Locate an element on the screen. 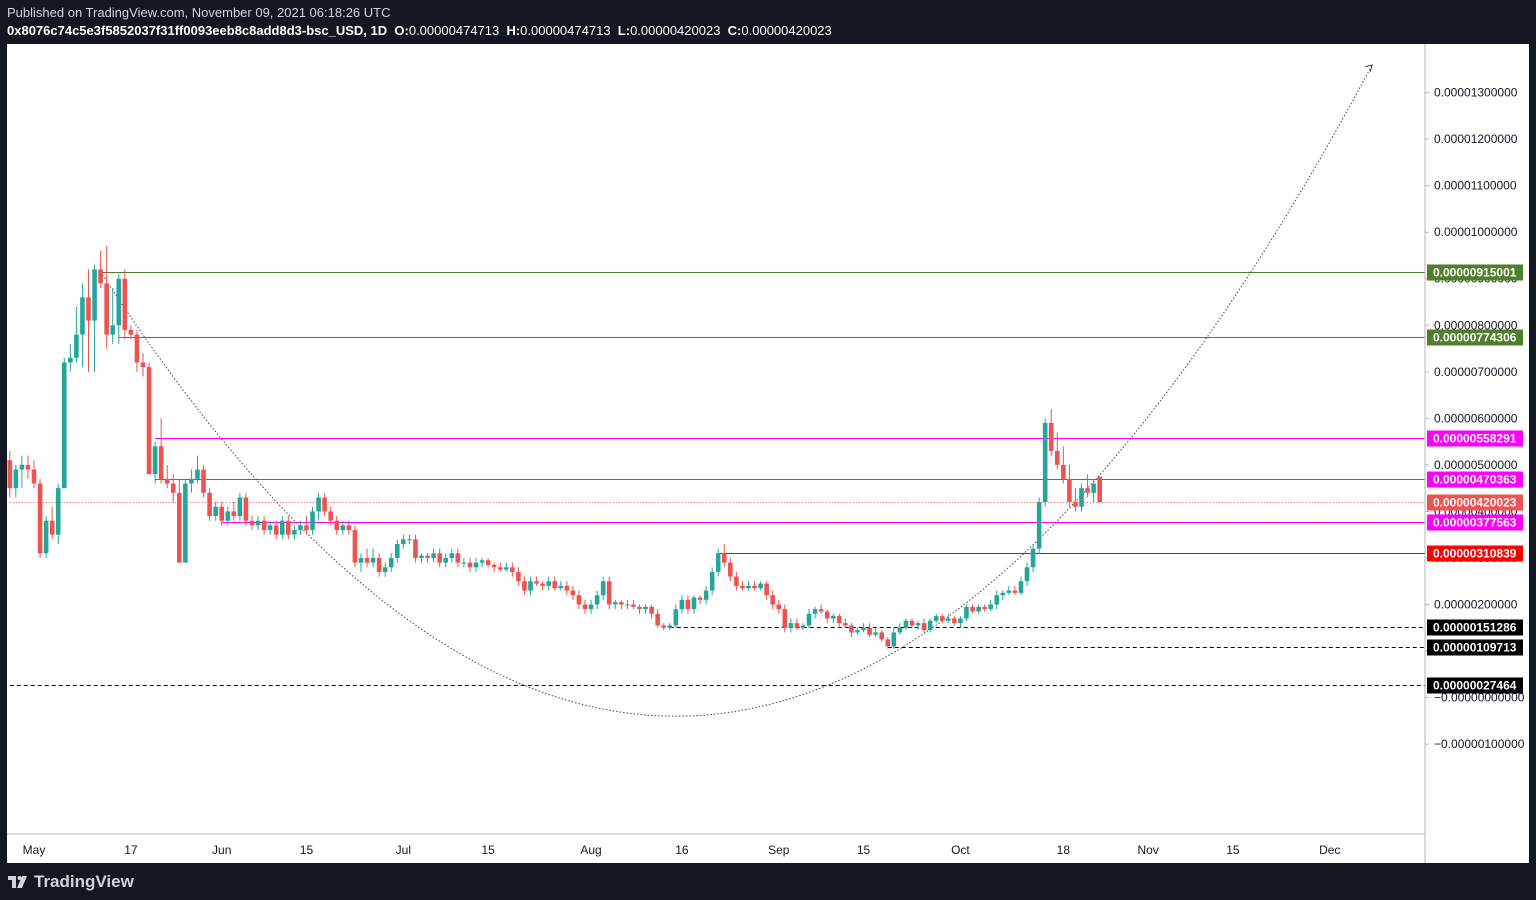 This screenshot has width=1536, height=900. low-value: 0.00000420023 is located at coordinates (675, 30).